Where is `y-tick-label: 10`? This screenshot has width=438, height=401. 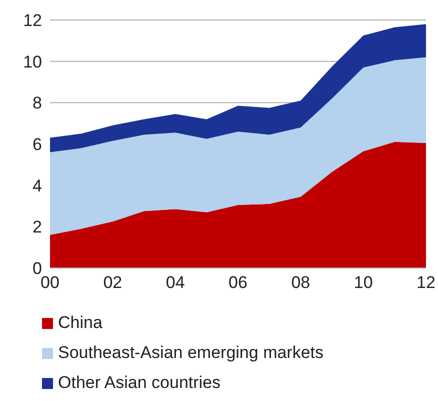
y-tick-label: 10 is located at coordinates (32, 62).